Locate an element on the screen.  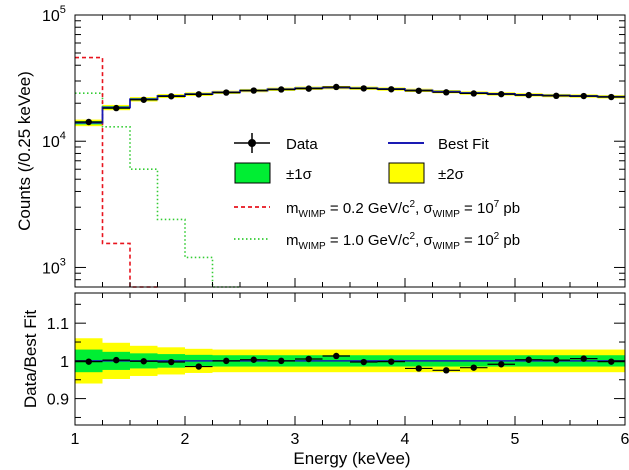
legend-item-2sigma: ±2σ is located at coordinates (426, 173).